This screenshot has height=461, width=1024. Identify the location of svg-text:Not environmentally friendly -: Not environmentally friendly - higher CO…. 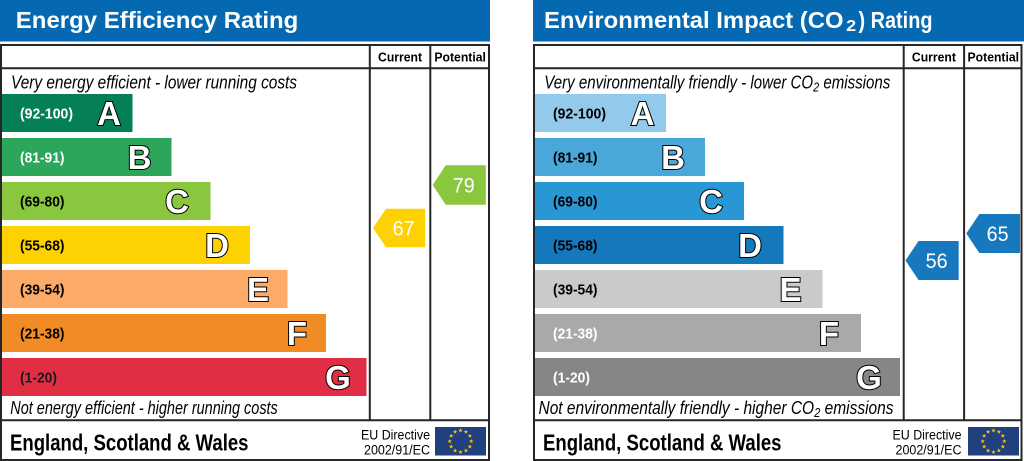
(716, 409).